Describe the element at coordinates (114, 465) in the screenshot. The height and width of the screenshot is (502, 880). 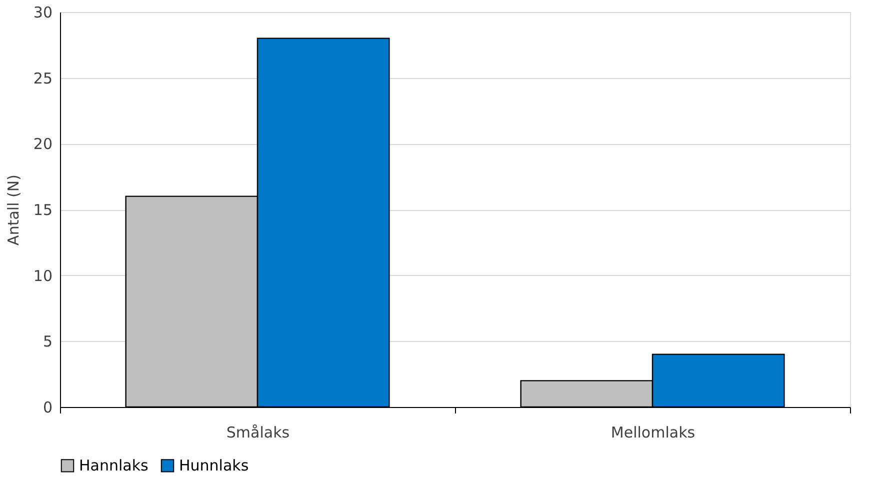
I see `legend-label: Hannlaks` at that location.